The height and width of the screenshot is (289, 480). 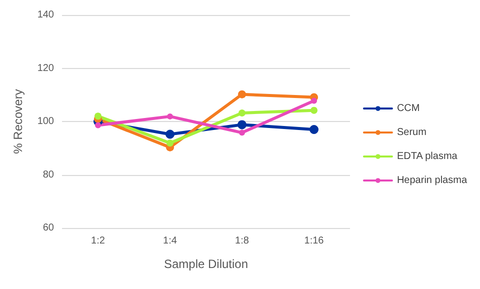 I want to click on y-tick-label: 60, so click(x=48, y=228).